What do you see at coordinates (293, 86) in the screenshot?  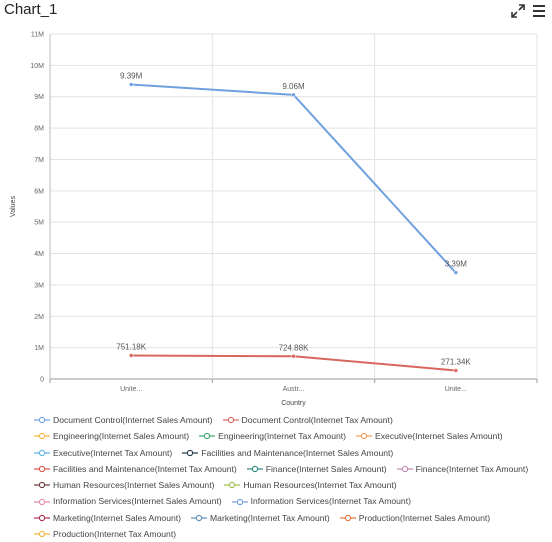 I see `data-label: 9.06M` at bounding box center [293, 86].